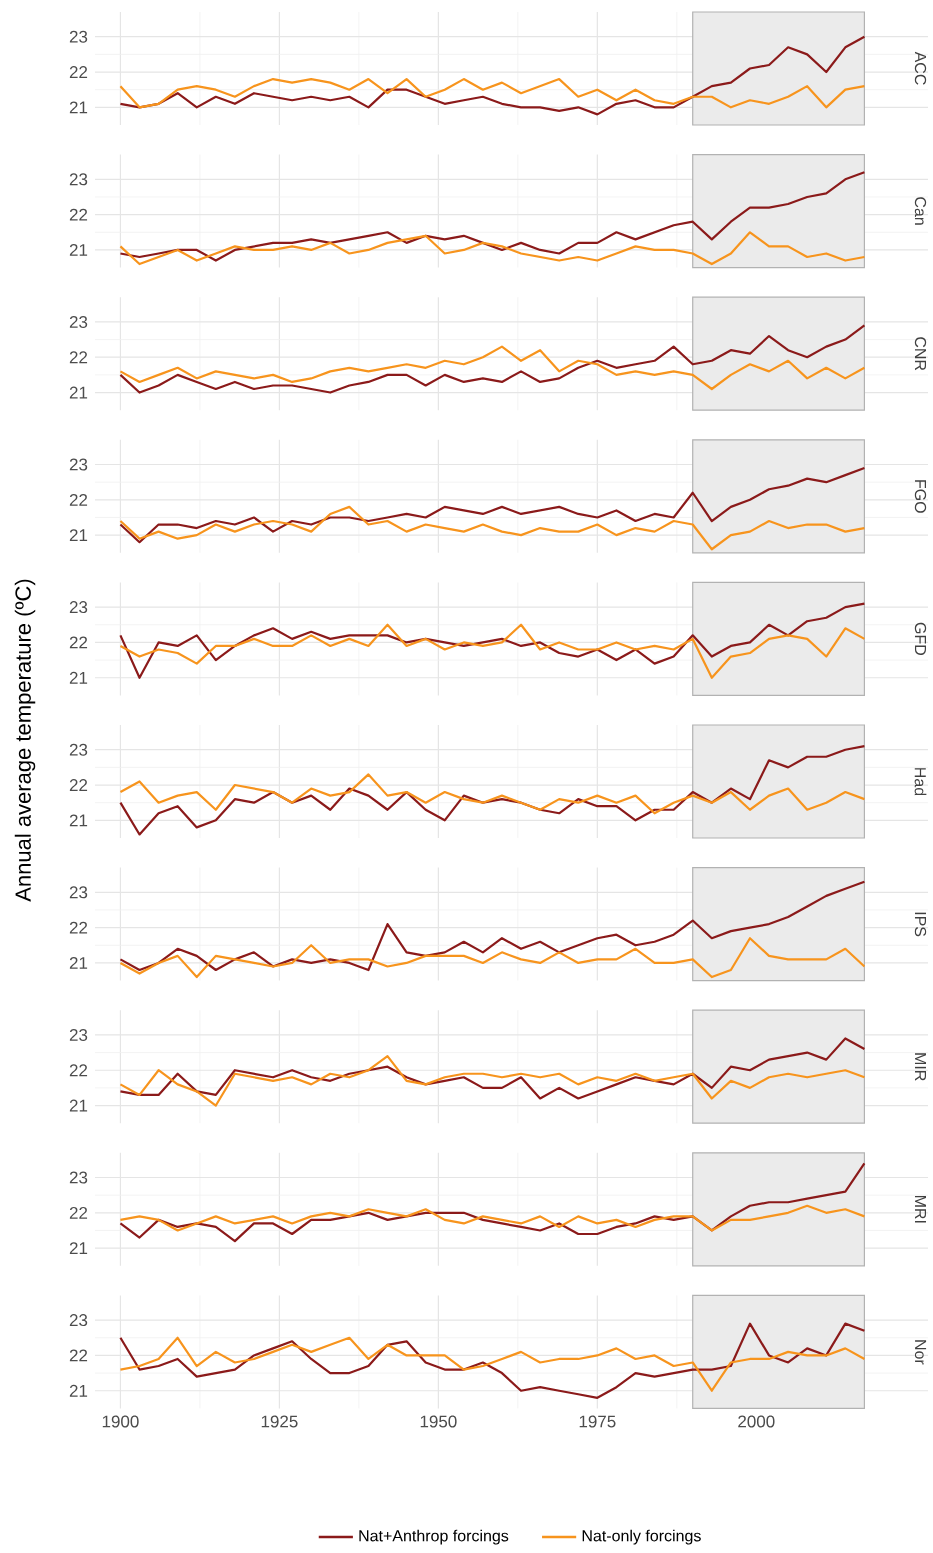  I want to click on text: MIR, so click(920, 1067).